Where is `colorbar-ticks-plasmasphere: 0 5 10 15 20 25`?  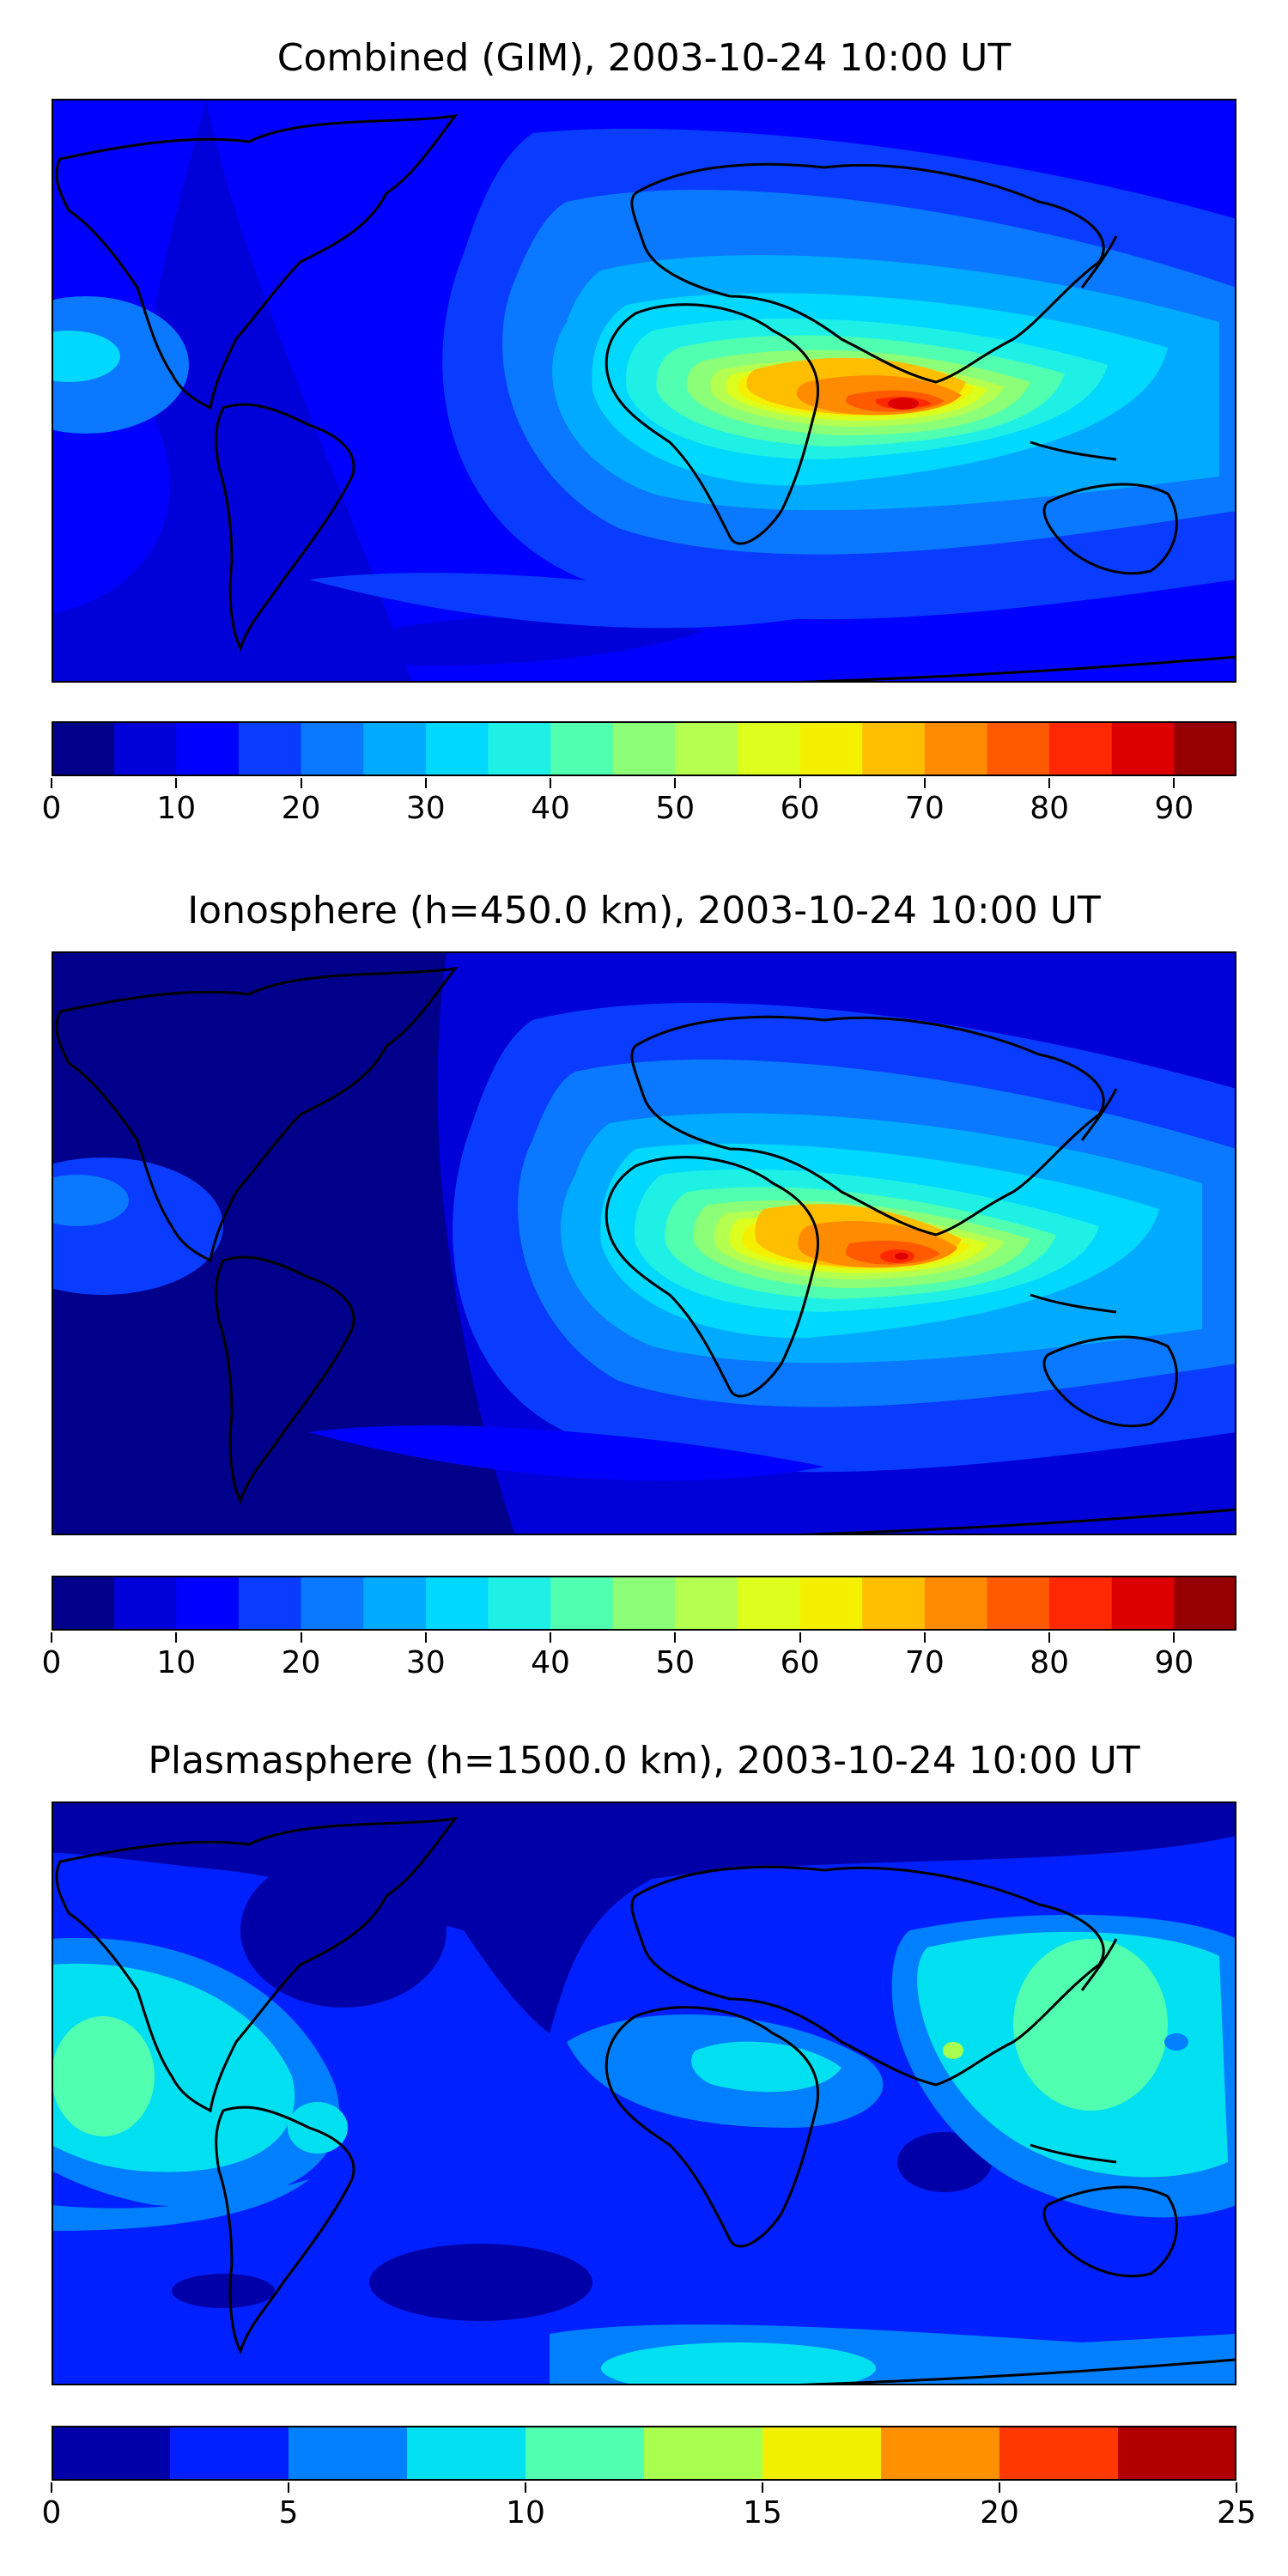
colorbar-ticks-plasmasphere: 0 5 10 15 20 25 is located at coordinates (649, 2515).